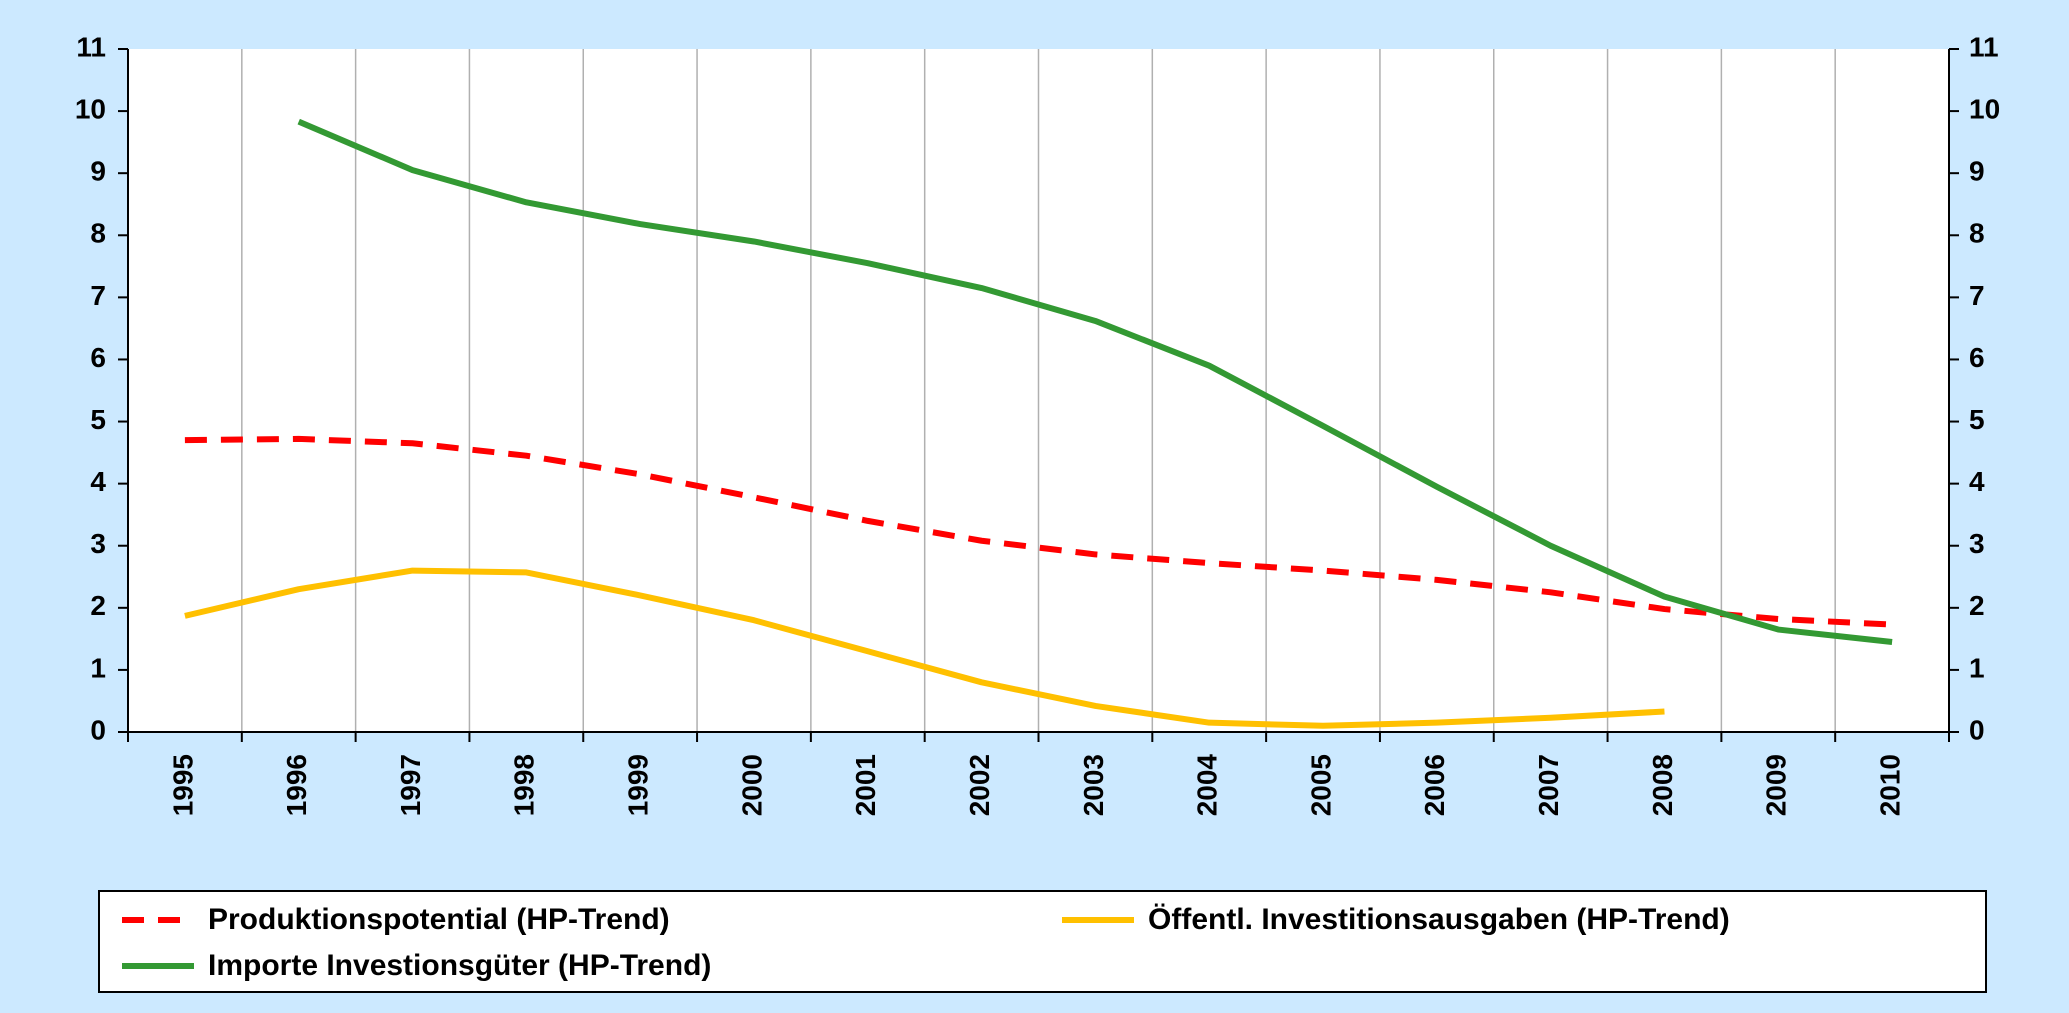  Describe the element at coordinates (1977, 295) in the screenshot. I see `y2-tick-label: 7` at that location.